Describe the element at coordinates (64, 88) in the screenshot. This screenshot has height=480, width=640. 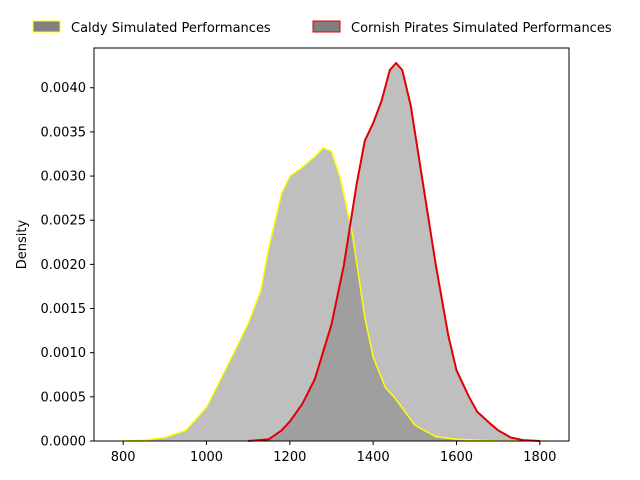
I see `y-tick-label: 0.0040` at that location.